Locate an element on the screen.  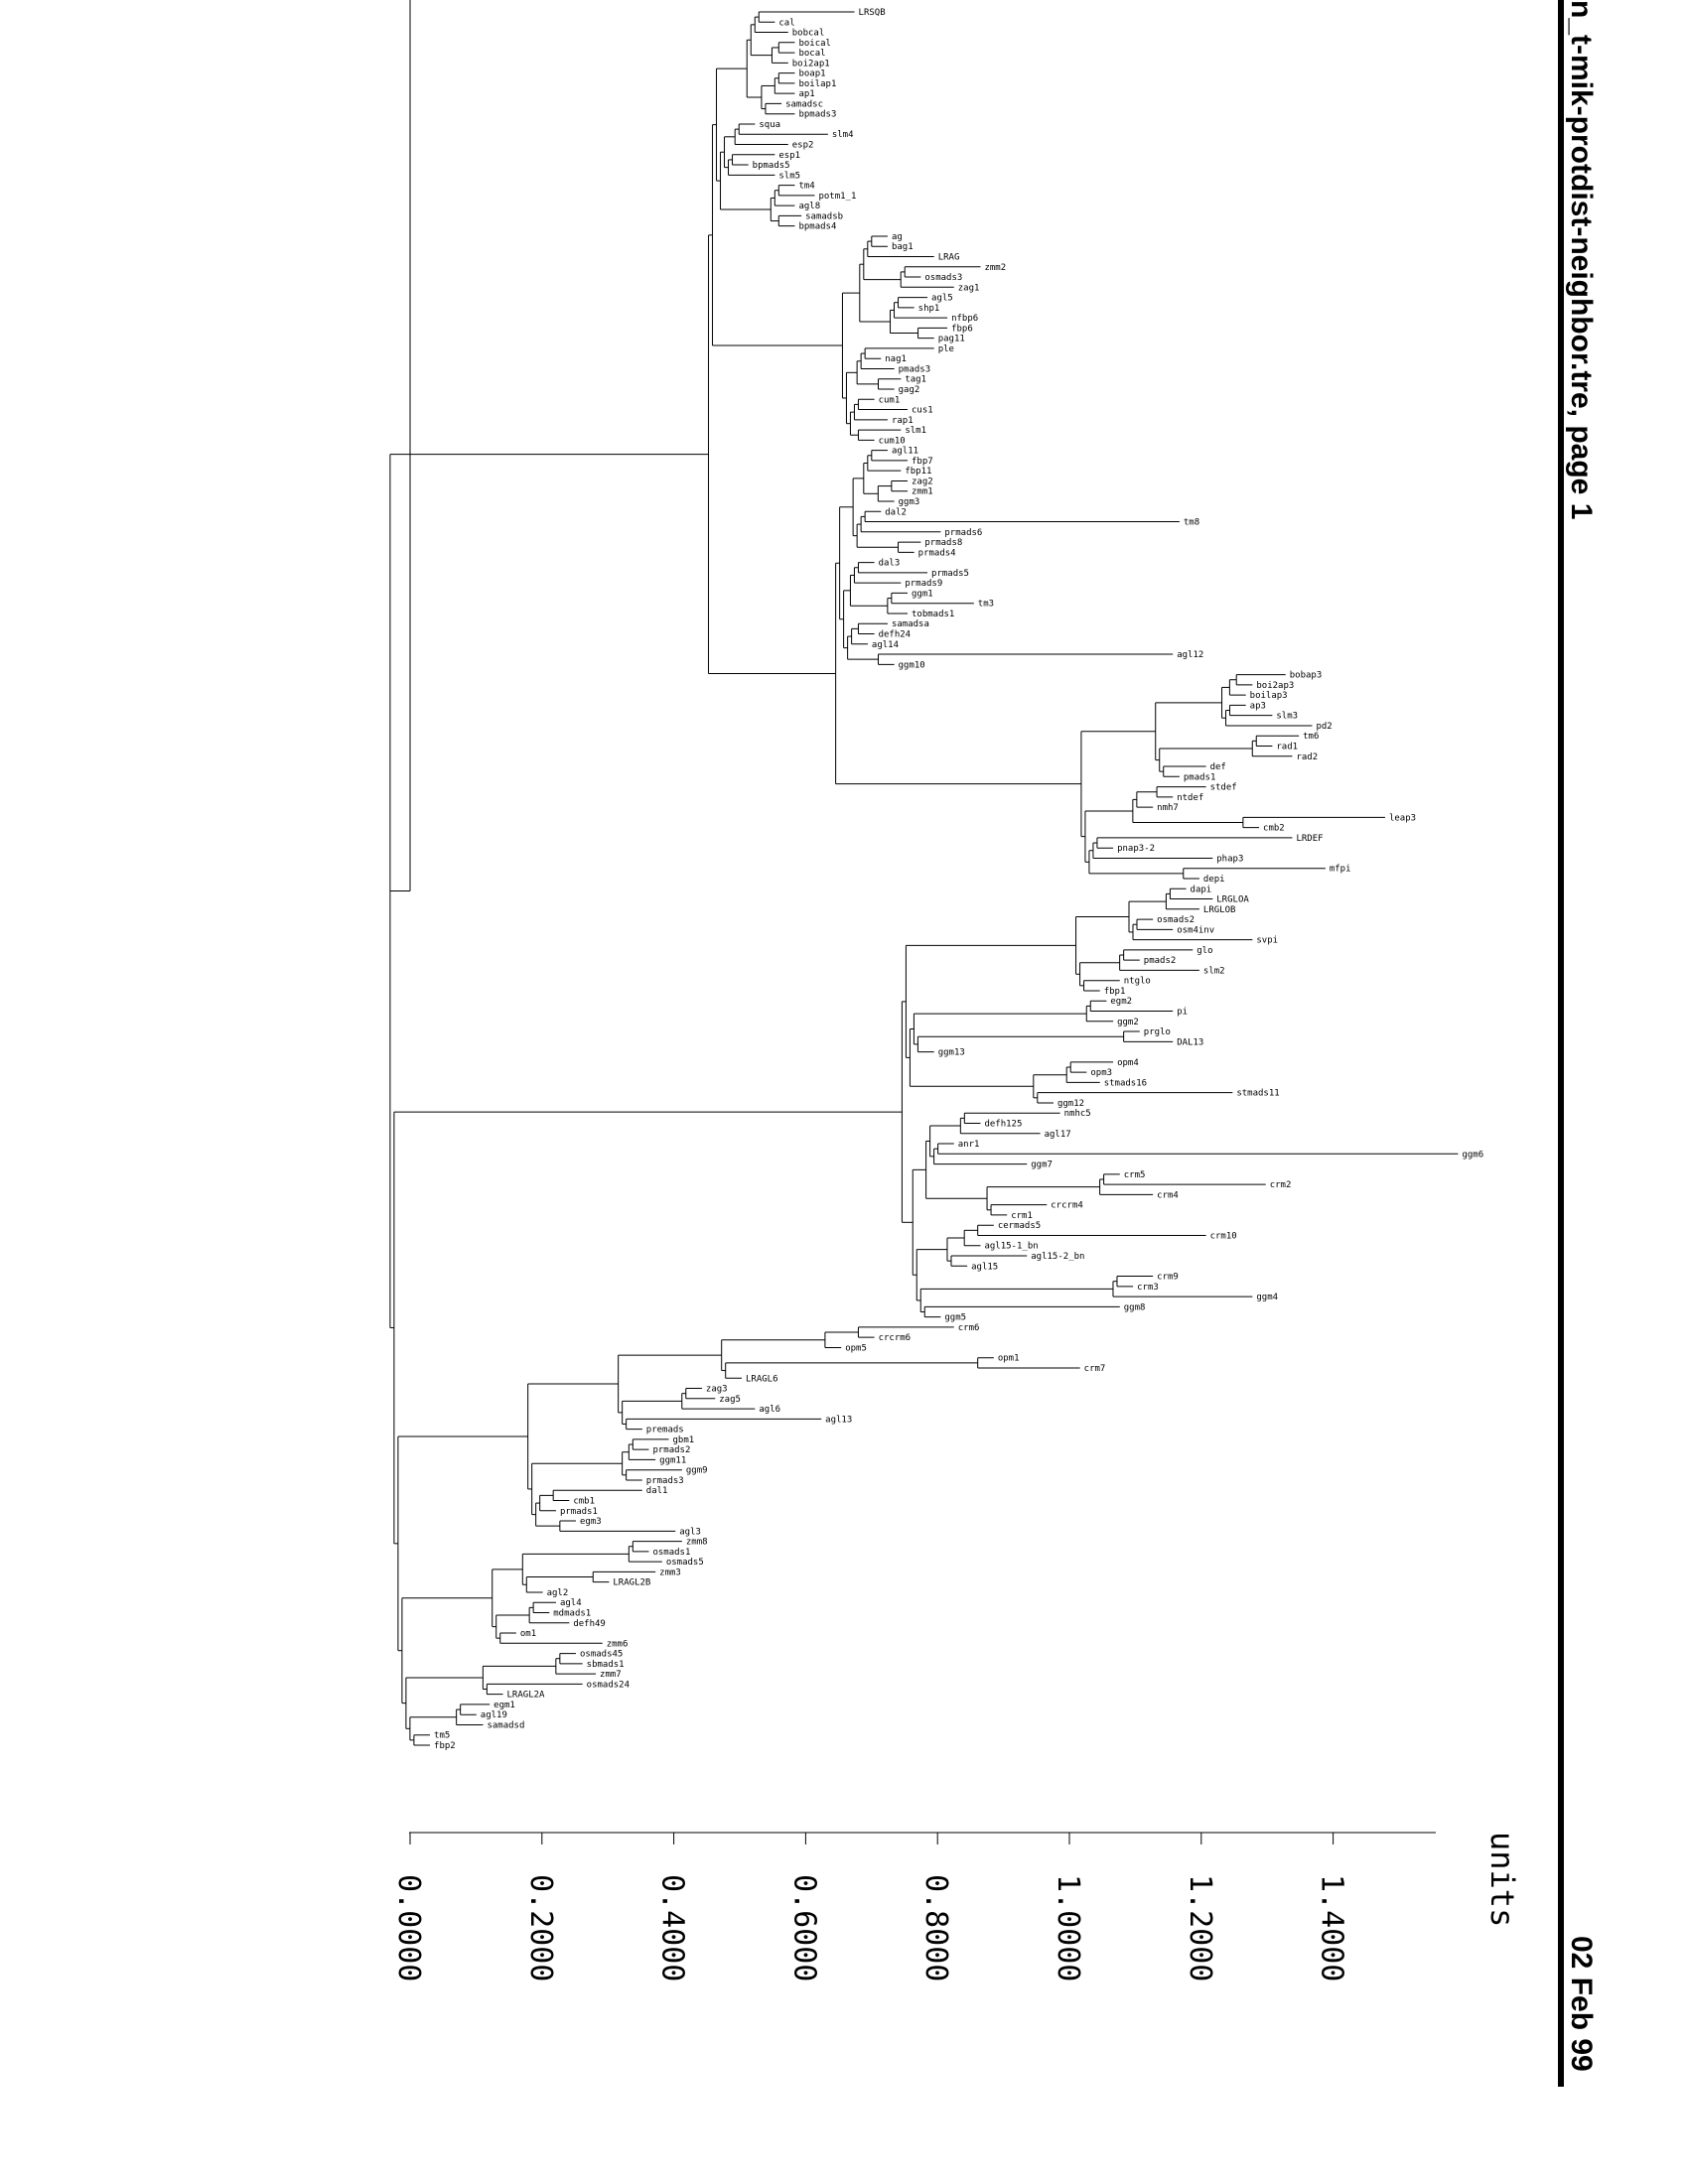
leaf-label-slm5: slm5 is located at coordinates (789, 176).